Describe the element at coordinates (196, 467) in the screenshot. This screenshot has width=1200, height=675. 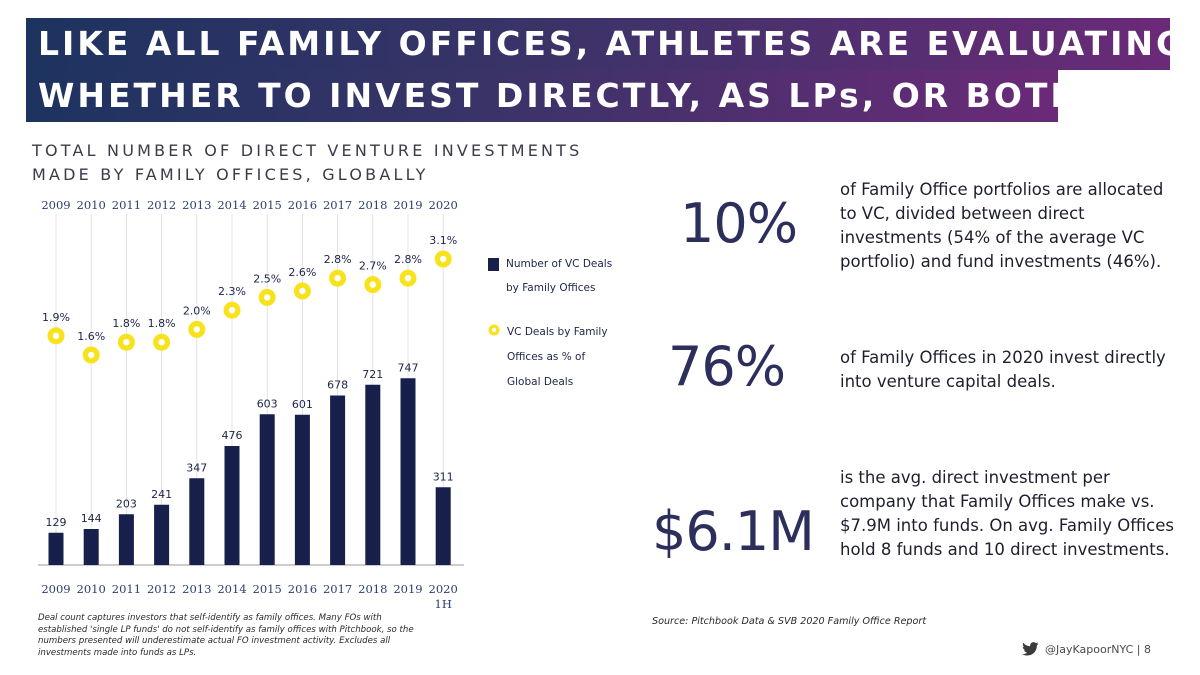
I see `bar-value-label: 347` at that location.